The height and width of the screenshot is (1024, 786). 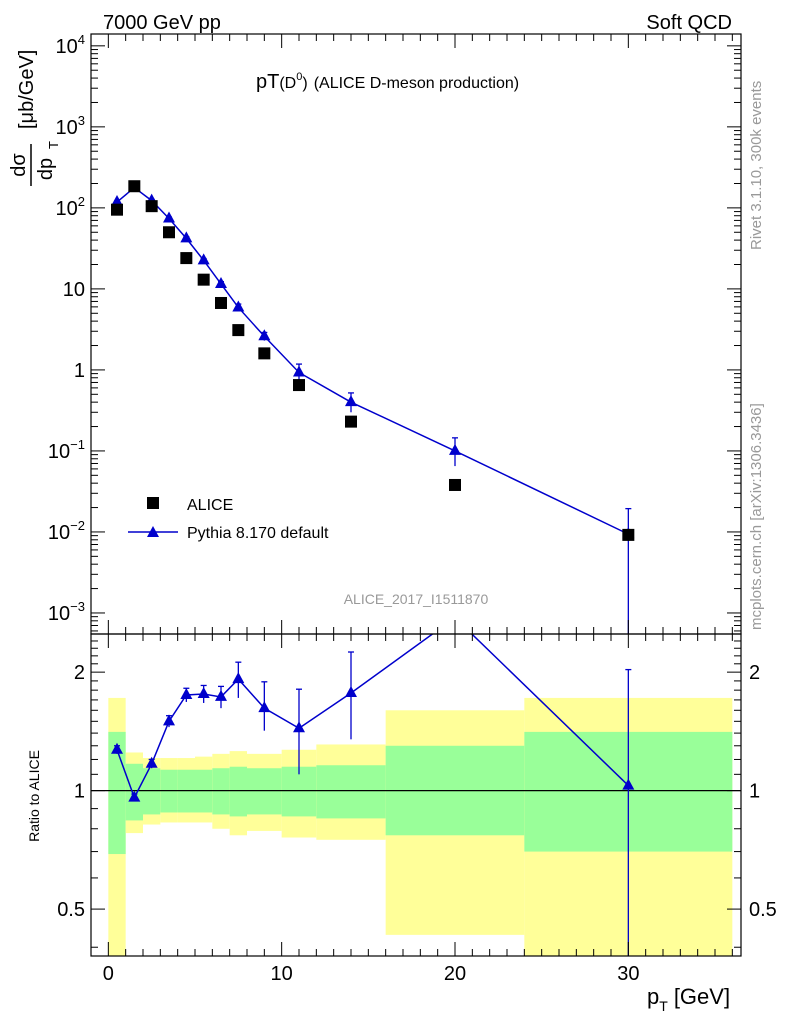 What do you see at coordinates (79, 792) in the screenshot?
I see `ratio-ytick-label-left-1: 1` at bounding box center [79, 792].